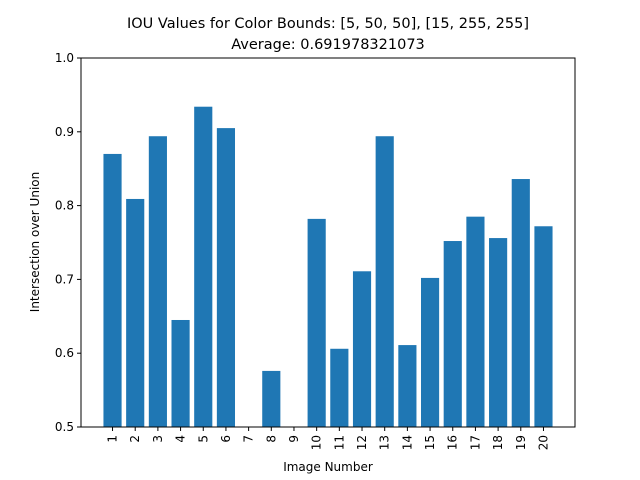 This screenshot has width=640, height=480. What do you see at coordinates (181, 439) in the screenshot?
I see `x-tick-label: 4` at bounding box center [181, 439].